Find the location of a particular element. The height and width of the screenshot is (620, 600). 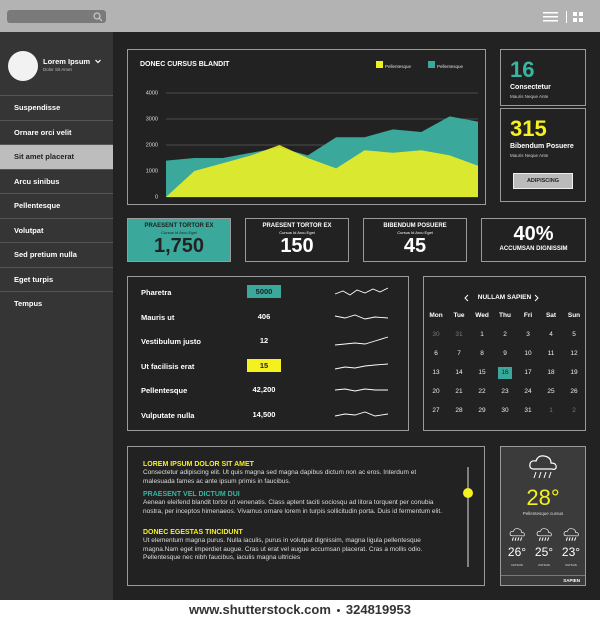

calendar-day: 5 is located at coordinates (574, 334).